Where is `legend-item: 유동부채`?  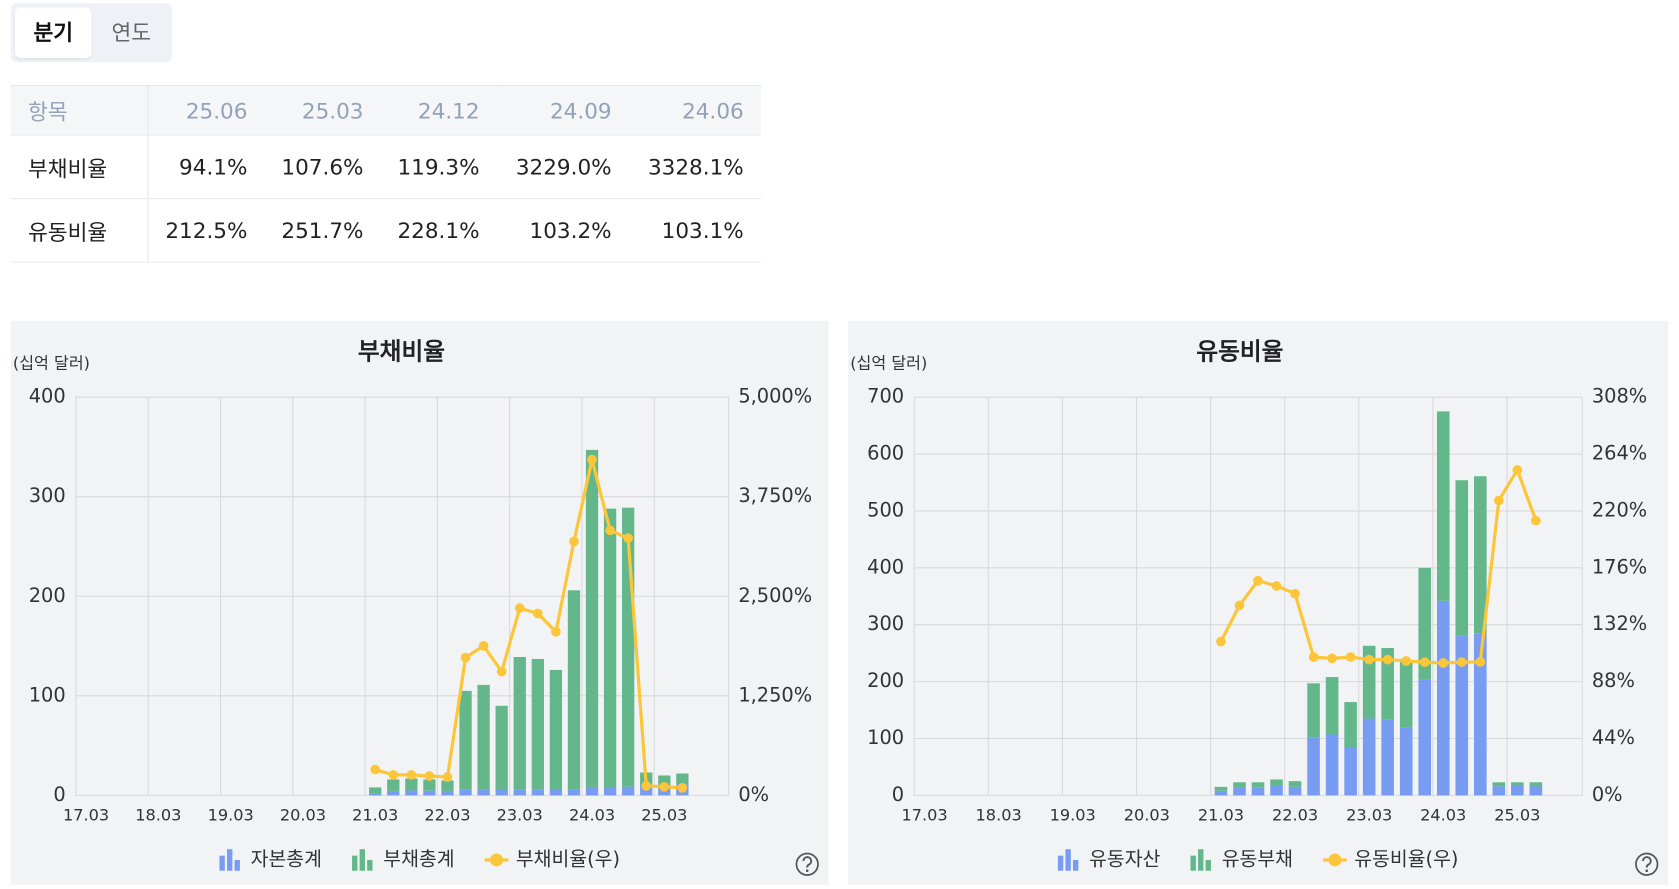 legend-item: 유동부채 is located at coordinates (1241, 859).